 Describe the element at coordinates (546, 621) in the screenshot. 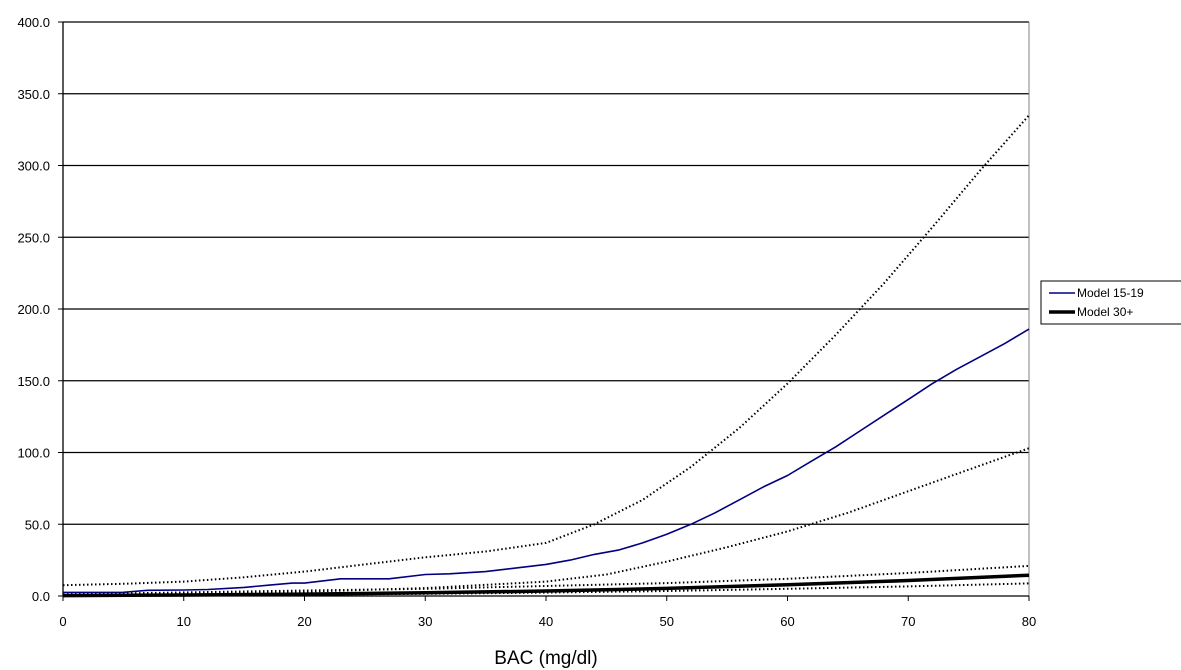

I see `x-tick-label: 40` at that location.